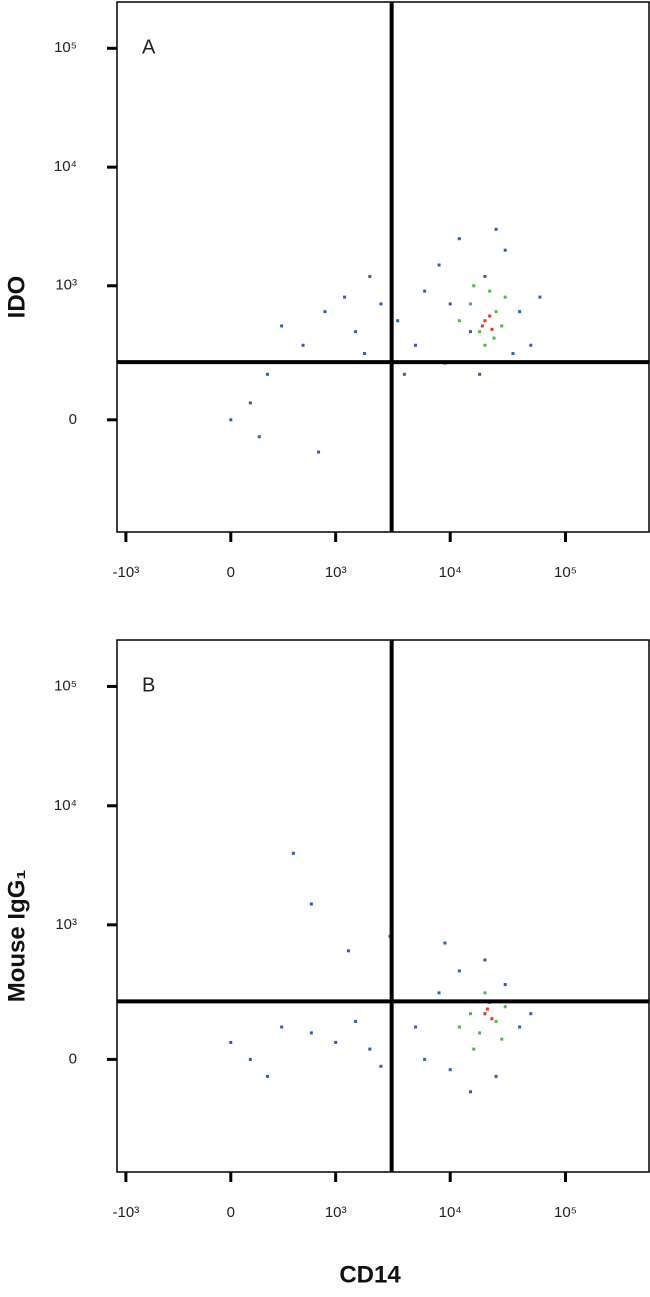  What do you see at coordinates (370, 1274) in the screenshot?
I see `x-axis-title: CD14` at bounding box center [370, 1274].